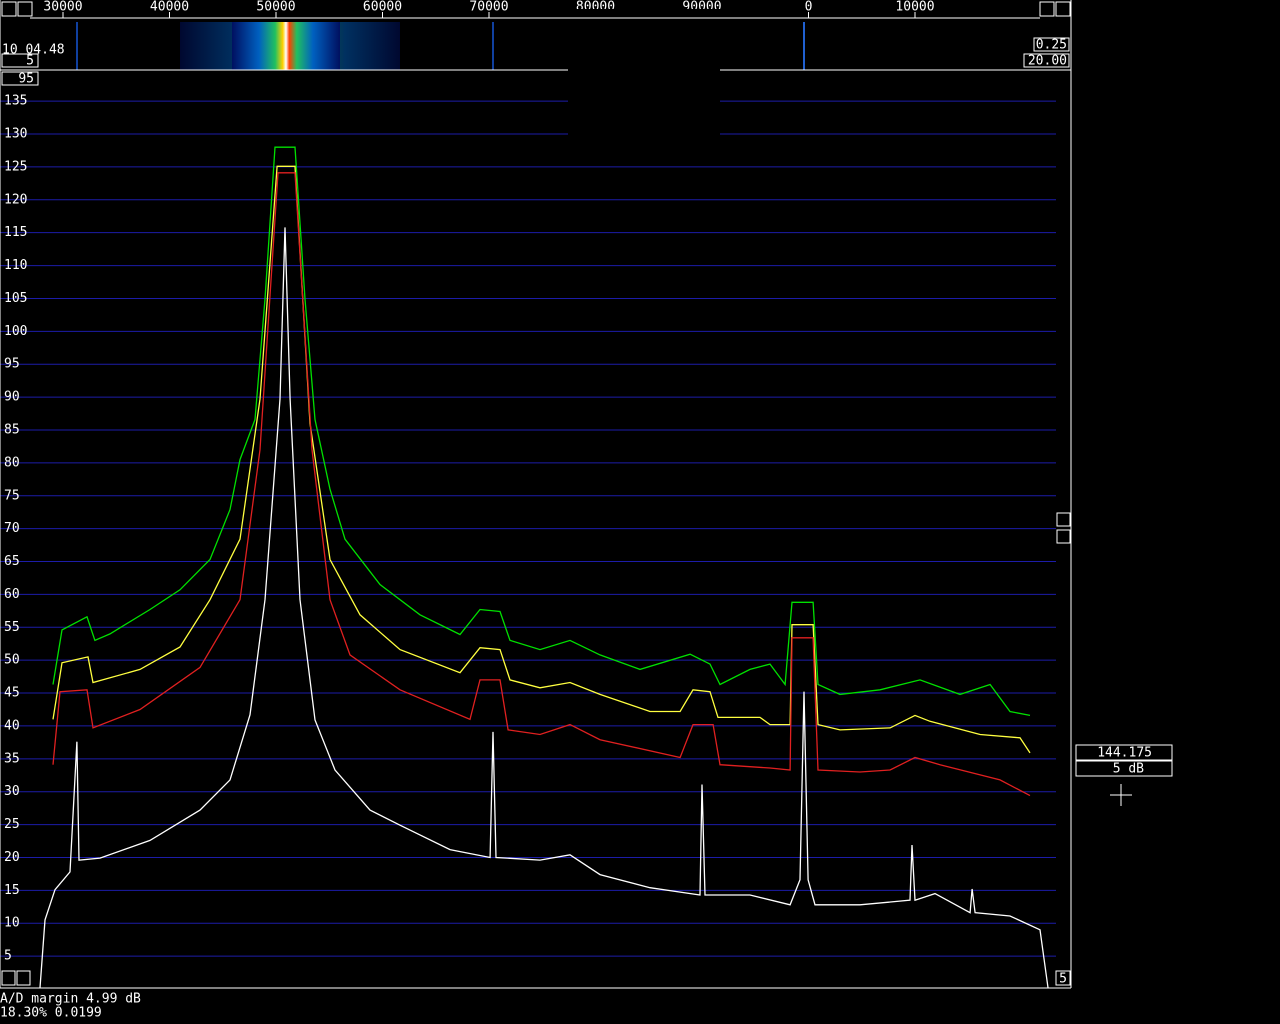 This screenshot has height=1024, width=1280. I want to click on y-tick-label: 45, so click(12, 693).